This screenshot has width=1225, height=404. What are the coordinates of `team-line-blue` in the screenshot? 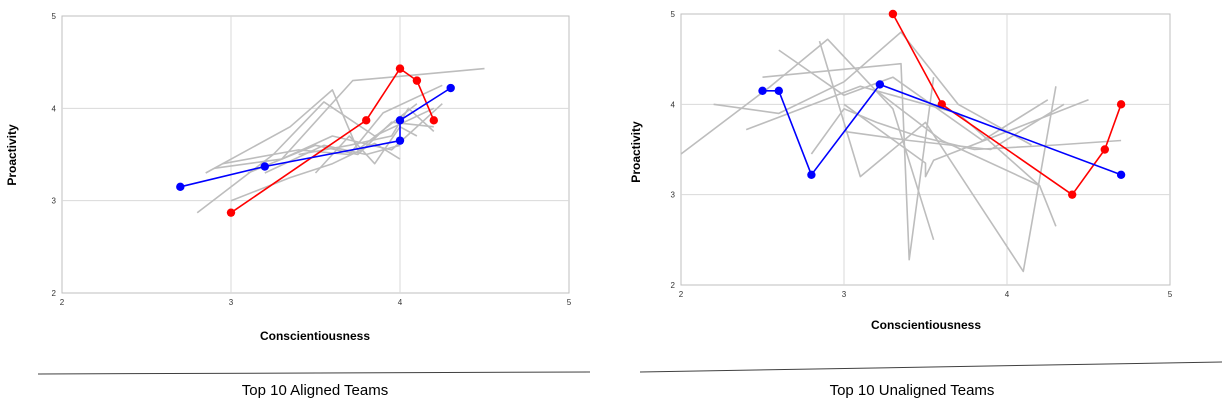 It's located at (942, 129).